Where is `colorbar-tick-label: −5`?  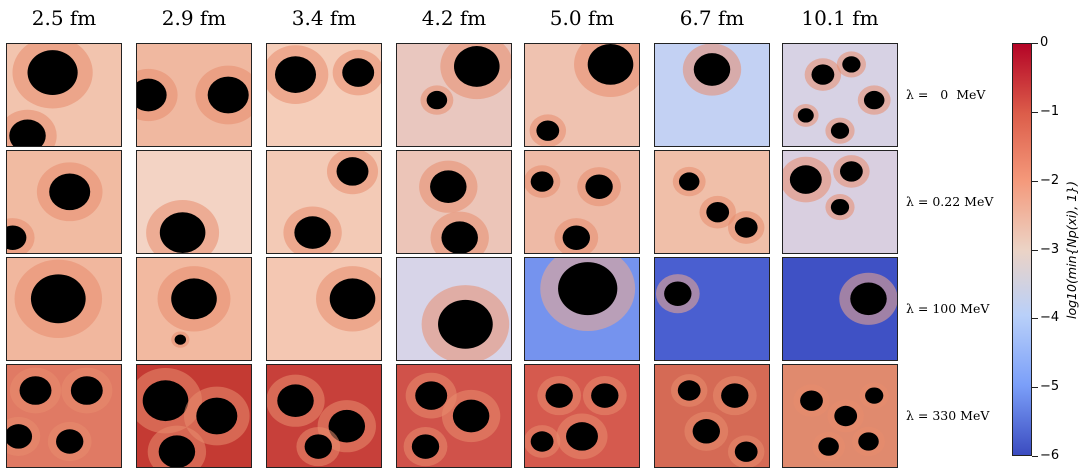
colorbar-tick-label: −5 is located at coordinates (1050, 387).